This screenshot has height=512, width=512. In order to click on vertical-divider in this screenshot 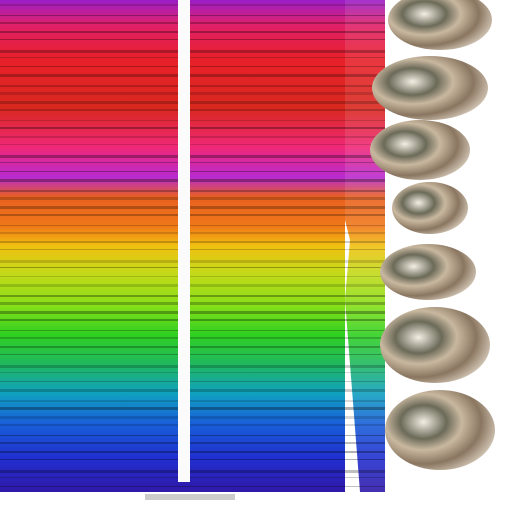, I will do `click(184, 241)`.